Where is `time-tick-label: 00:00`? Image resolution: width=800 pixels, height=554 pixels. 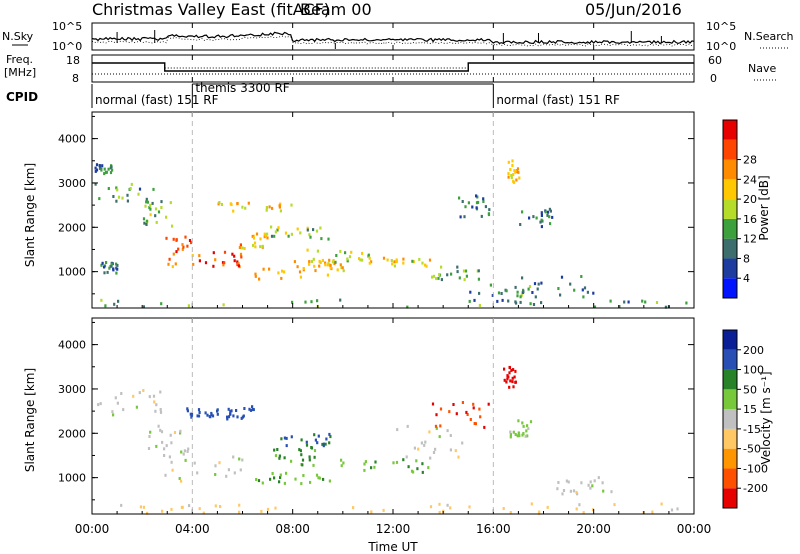
time-tick-label: 00:00 is located at coordinates (92, 529).